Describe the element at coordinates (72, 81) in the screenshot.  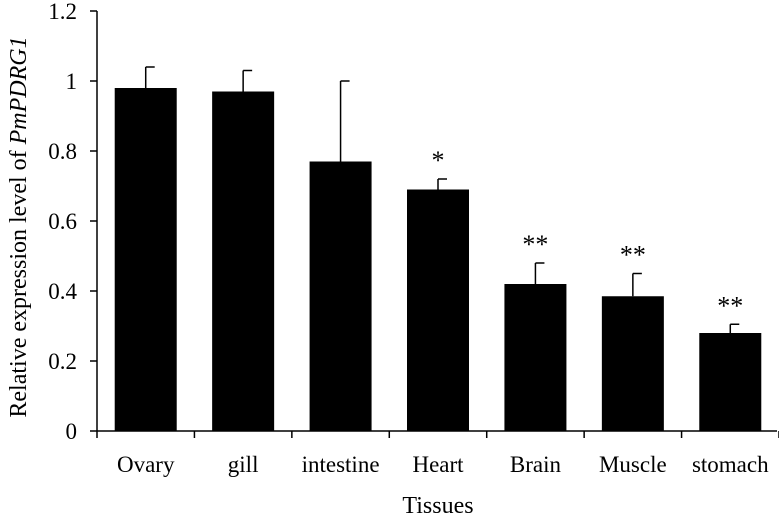
I see `y-tick-label: 1` at that location.